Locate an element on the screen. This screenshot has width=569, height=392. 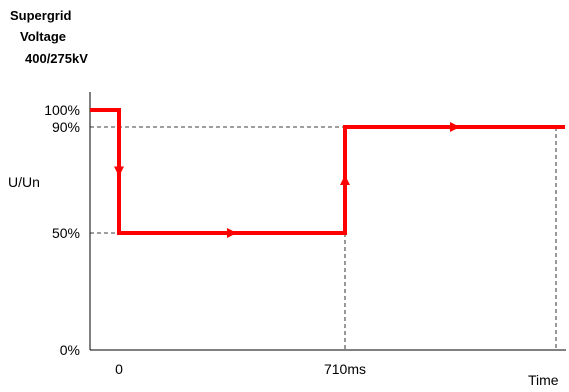
x-axis-label: Time is located at coordinates (543, 380).